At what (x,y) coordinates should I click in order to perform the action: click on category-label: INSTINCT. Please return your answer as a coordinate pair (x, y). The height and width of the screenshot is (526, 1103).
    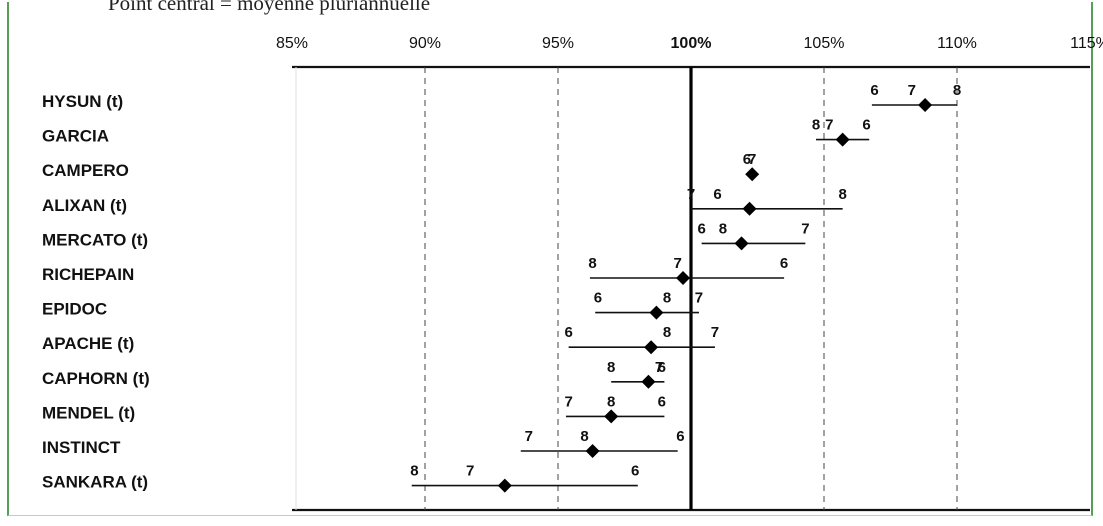
    Looking at the image, I should click on (81, 447).